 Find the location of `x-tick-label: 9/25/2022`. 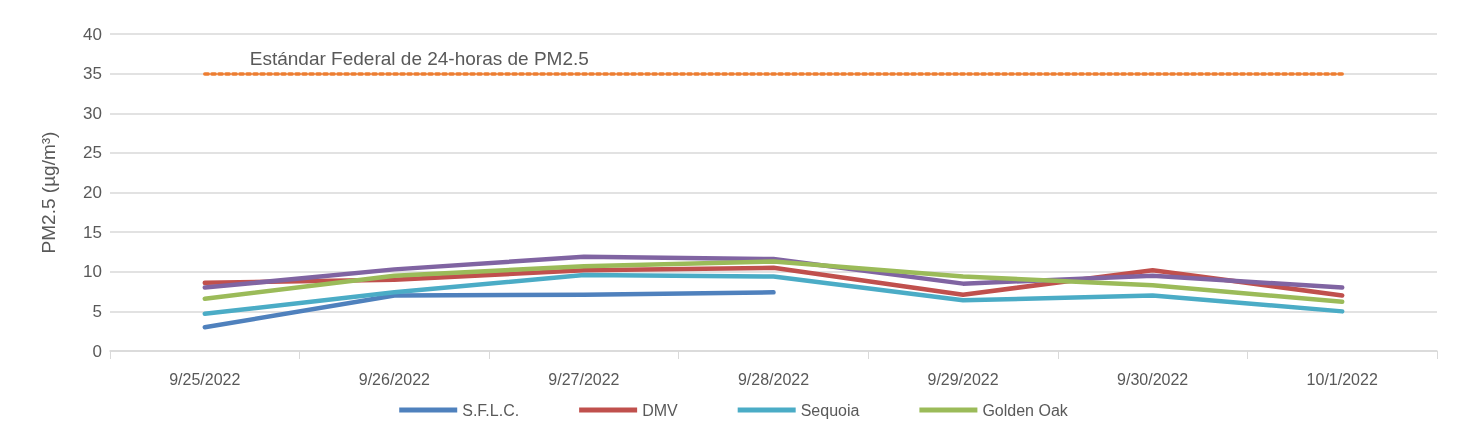

x-tick-label: 9/25/2022 is located at coordinates (205, 379).